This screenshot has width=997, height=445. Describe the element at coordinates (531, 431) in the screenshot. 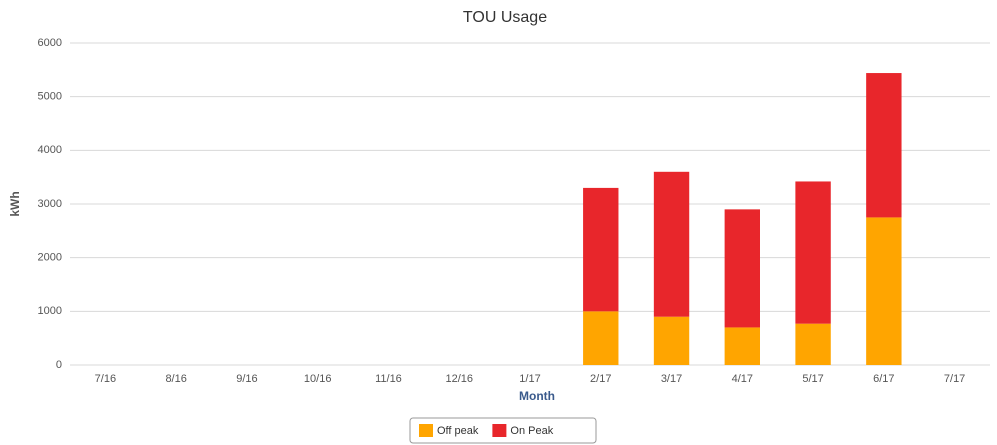

I see `legend-label: On Peak` at that location.